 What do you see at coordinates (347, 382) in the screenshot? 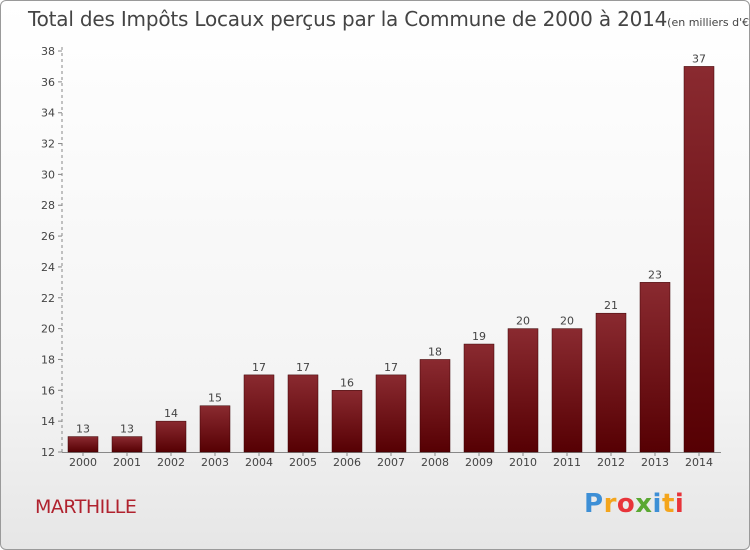
I see `bar-value-label: 16` at bounding box center [347, 382].